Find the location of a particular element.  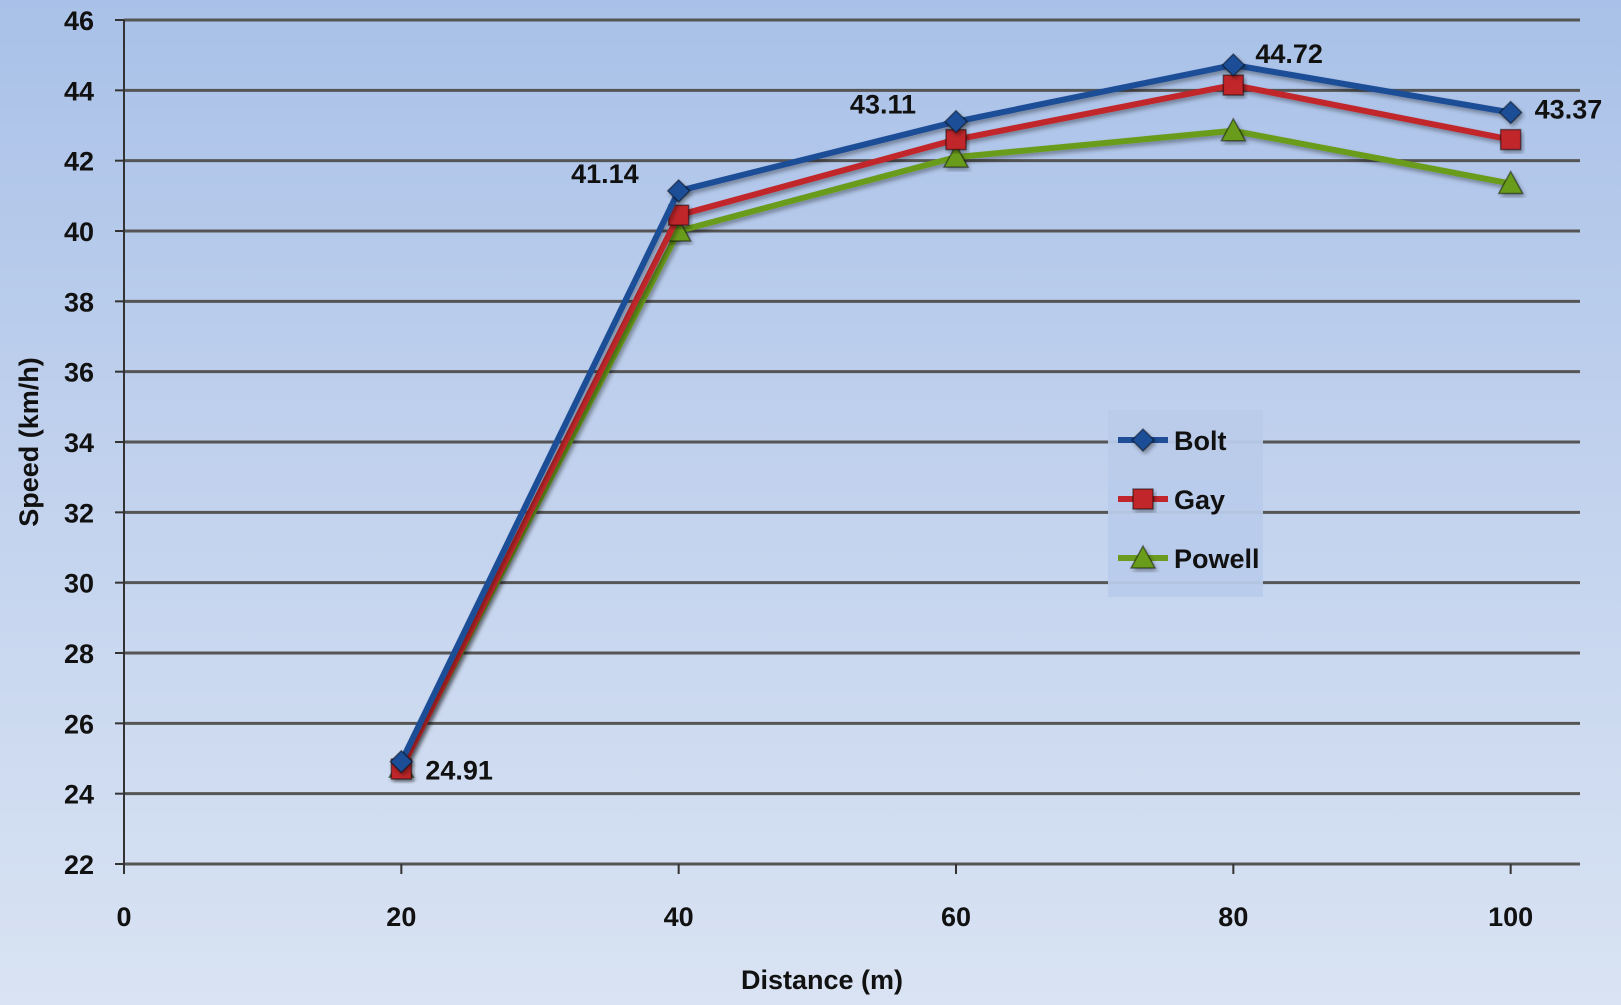

y-axis-title: Speed (km/h) is located at coordinates (29, 442).